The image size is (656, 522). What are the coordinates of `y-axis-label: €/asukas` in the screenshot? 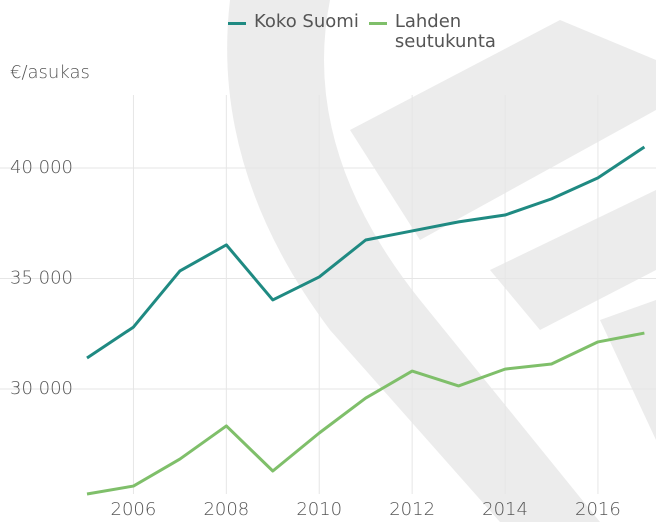 It's located at (50, 72).